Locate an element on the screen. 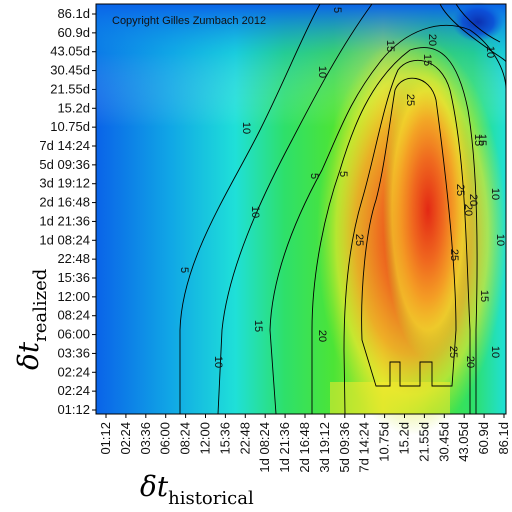 The height and width of the screenshot is (512, 512). svg-text: δthistorical is located at coordinates (197, 489).